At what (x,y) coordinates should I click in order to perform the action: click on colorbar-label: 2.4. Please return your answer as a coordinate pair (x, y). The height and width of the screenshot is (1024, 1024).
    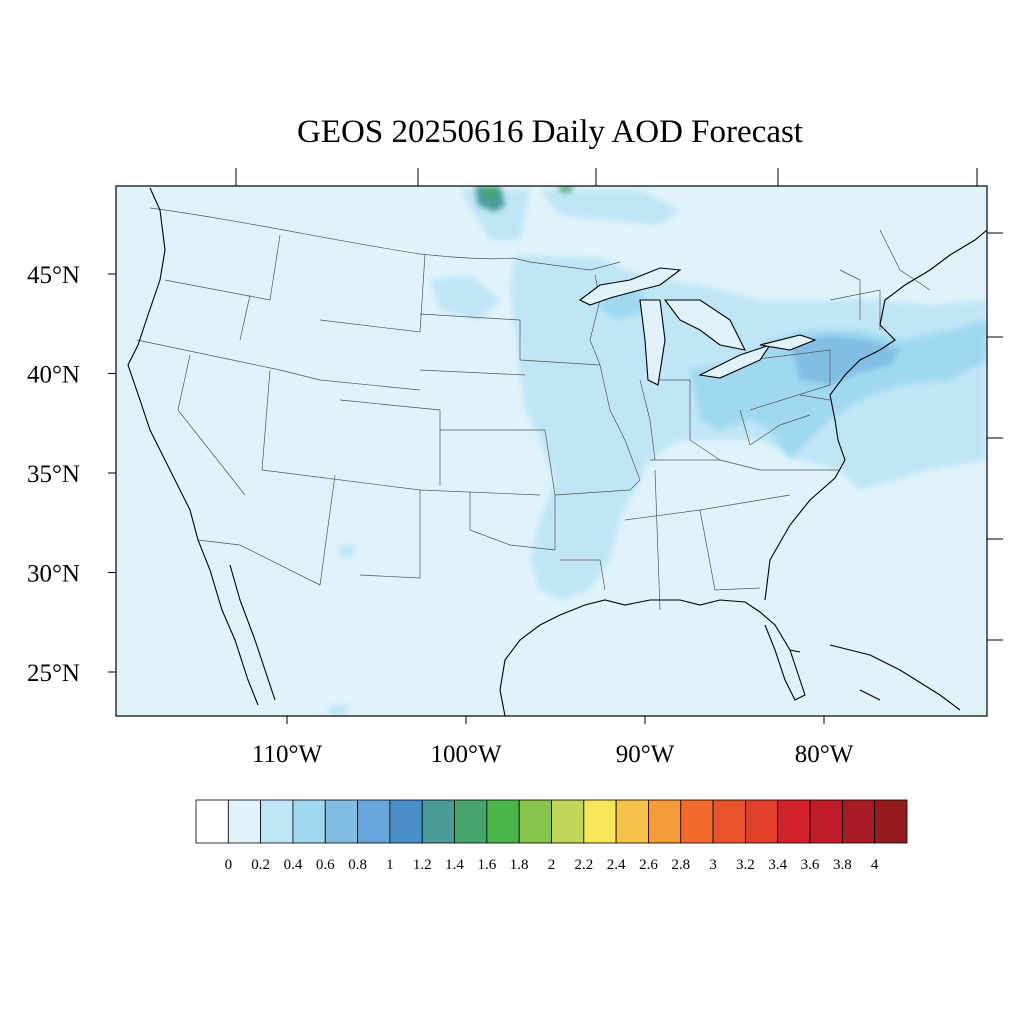
    Looking at the image, I should click on (616, 865).